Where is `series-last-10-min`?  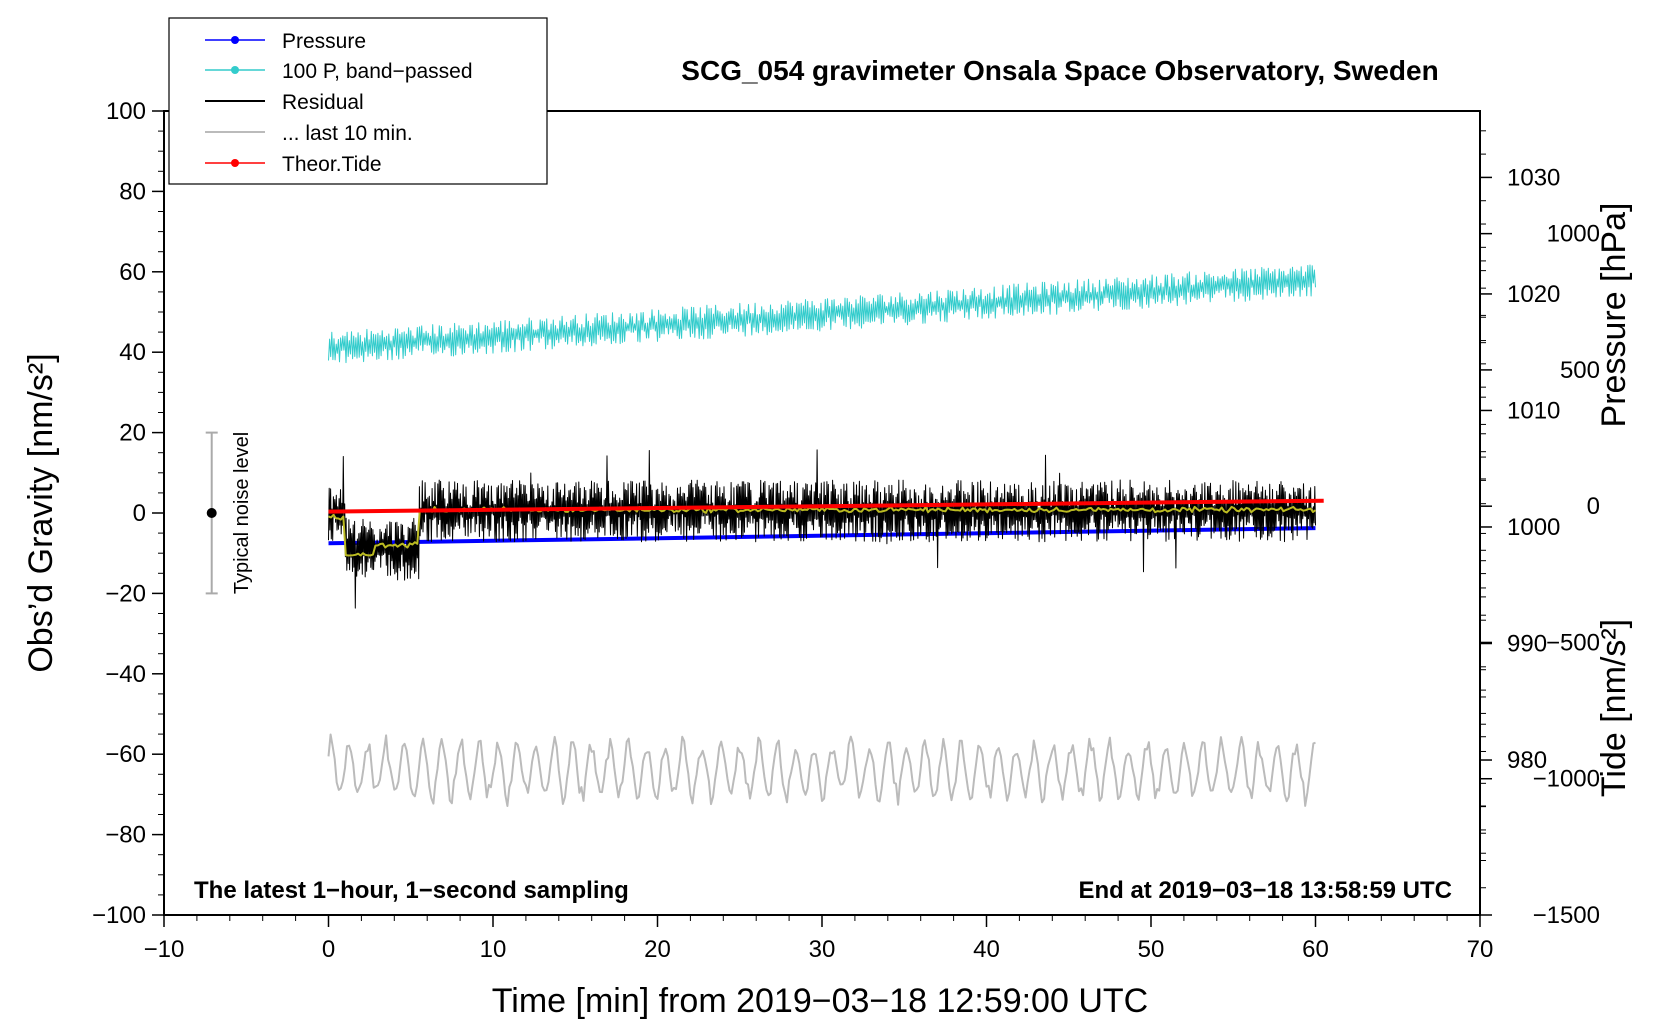 series-last-10-min is located at coordinates (821, 770).